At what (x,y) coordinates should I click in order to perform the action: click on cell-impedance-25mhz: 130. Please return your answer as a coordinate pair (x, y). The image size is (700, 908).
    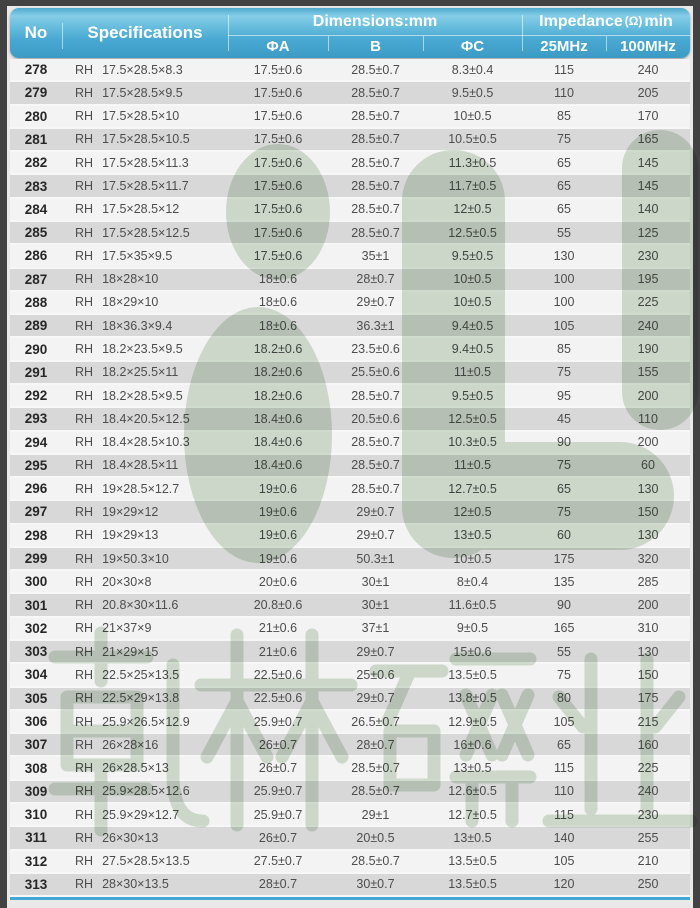
    Looking at the image, I should click on (564, 255).